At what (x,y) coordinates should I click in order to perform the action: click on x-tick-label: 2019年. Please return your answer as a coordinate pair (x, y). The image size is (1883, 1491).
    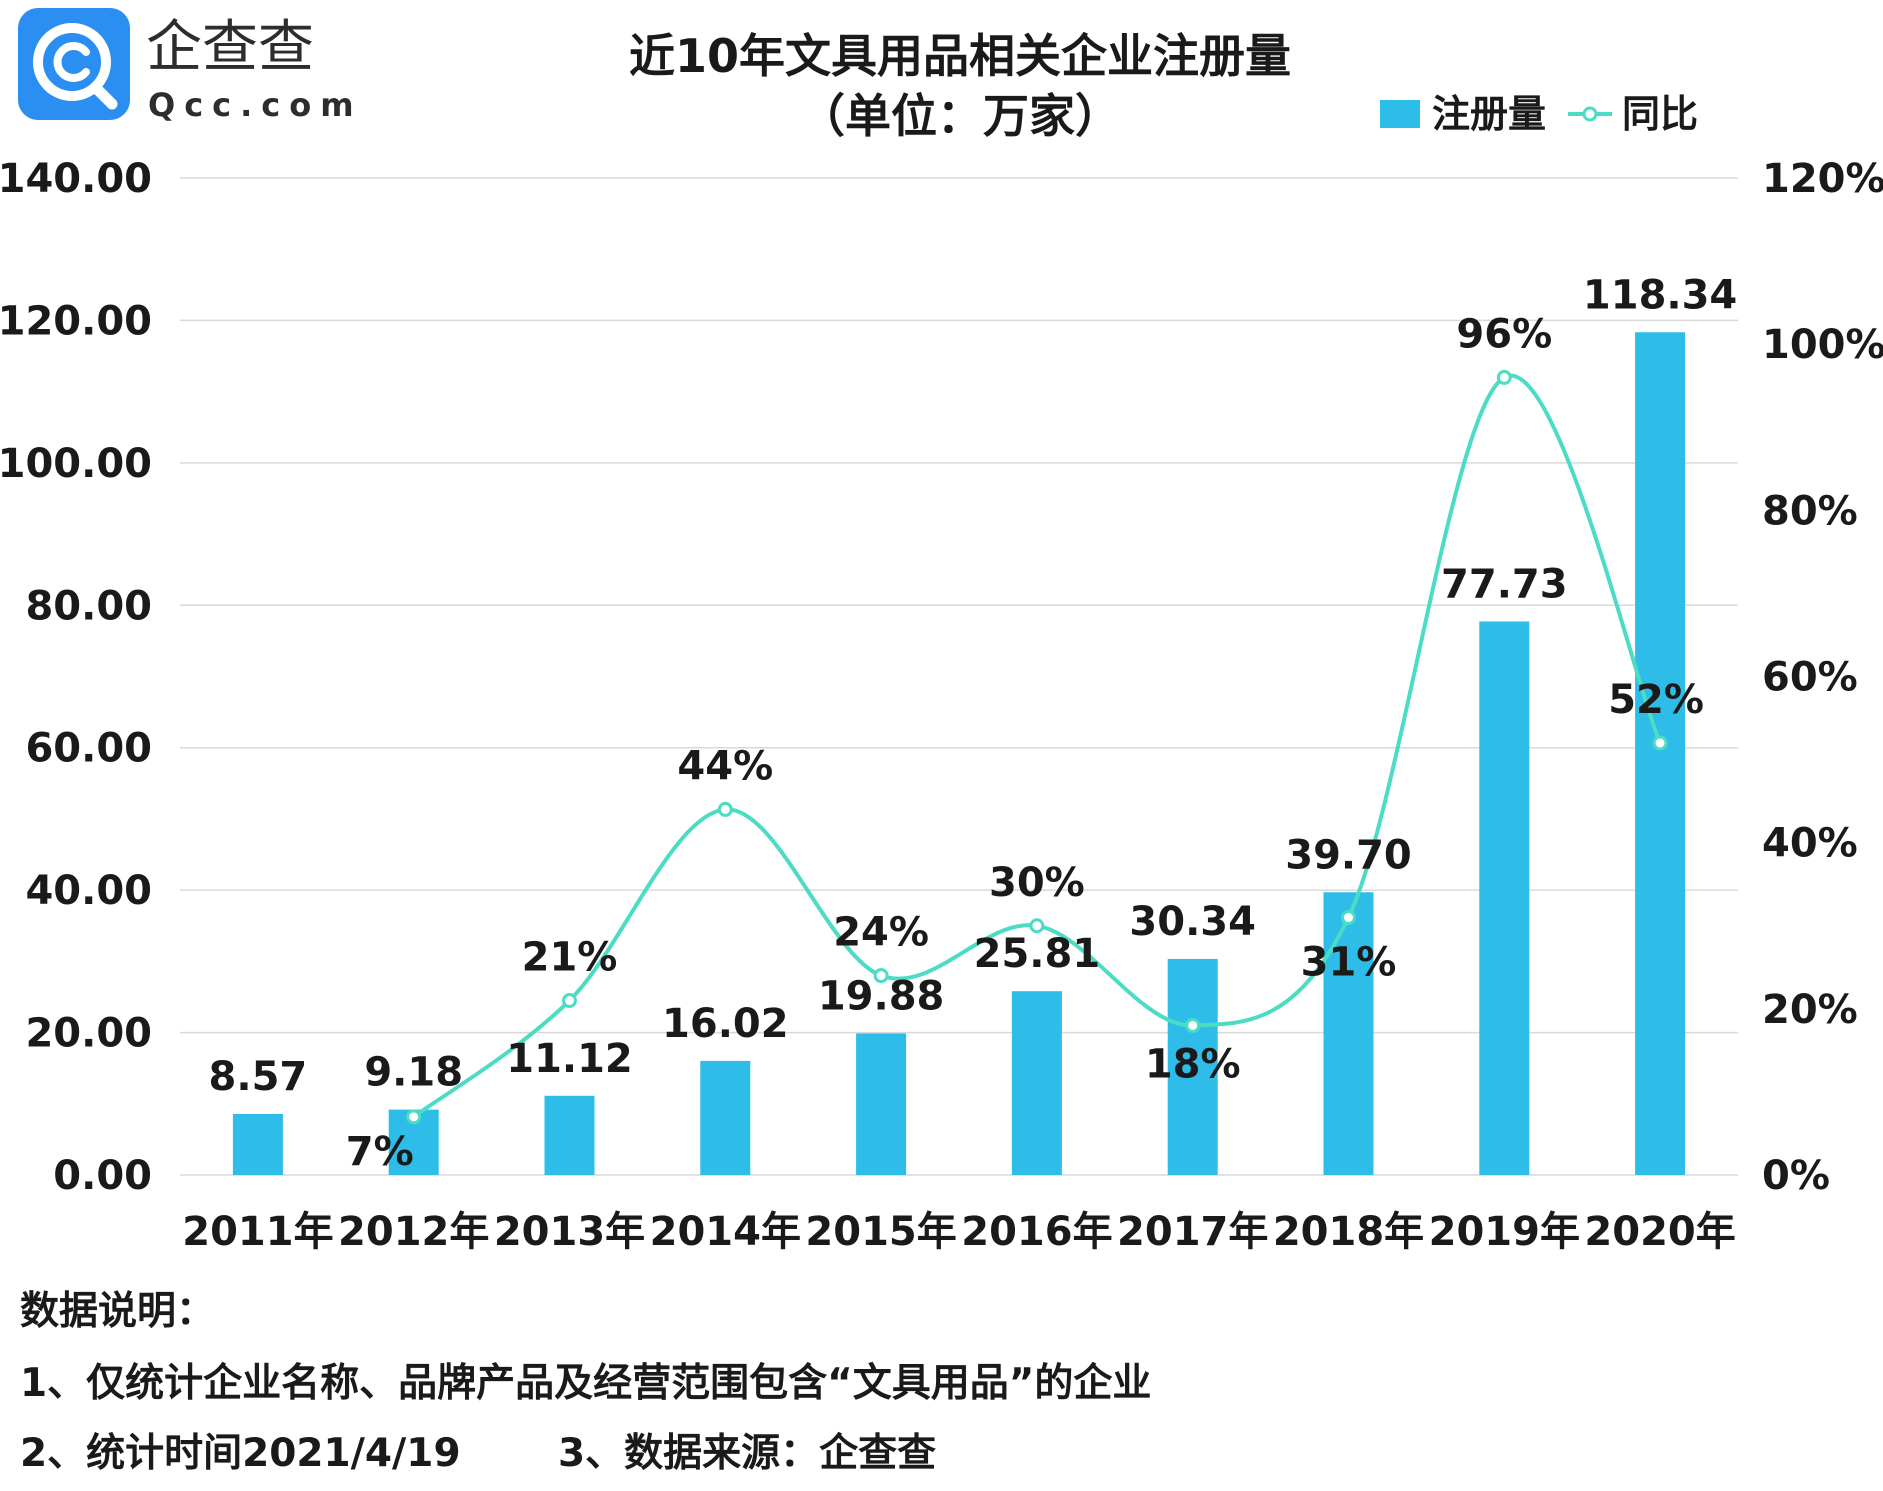
    Looking at the image, I should click on (1504, 1232).